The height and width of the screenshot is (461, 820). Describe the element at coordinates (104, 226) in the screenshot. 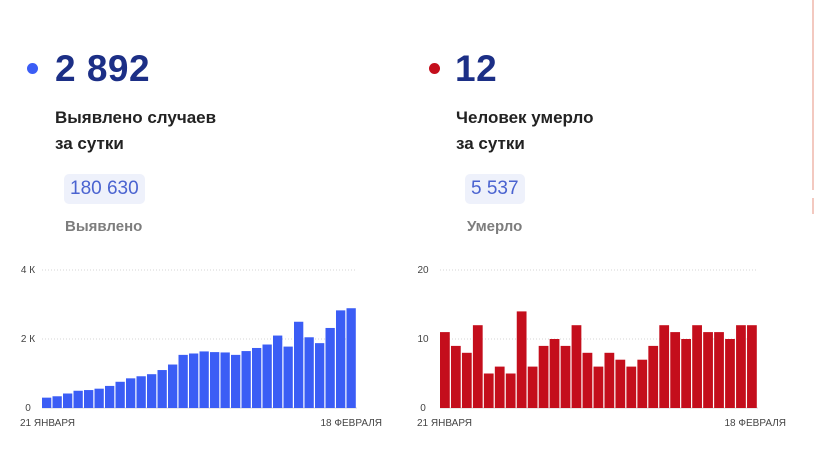

I see `cases-total-label: Выявлено` at that location.